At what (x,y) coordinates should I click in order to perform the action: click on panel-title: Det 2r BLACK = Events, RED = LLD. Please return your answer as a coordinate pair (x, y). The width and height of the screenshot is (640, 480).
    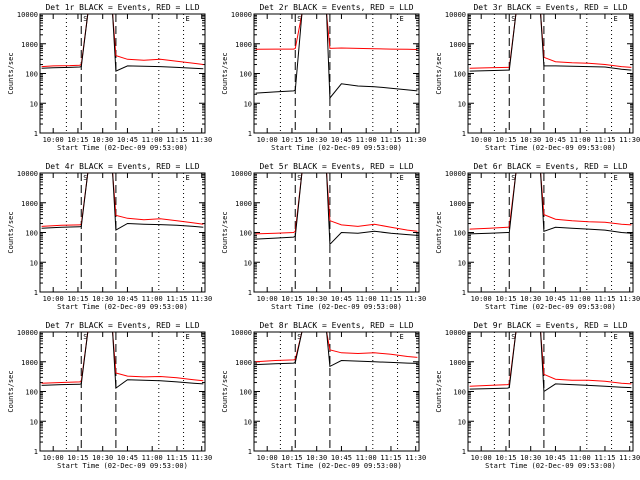
    Looking at the image, I should click on (336, 7).